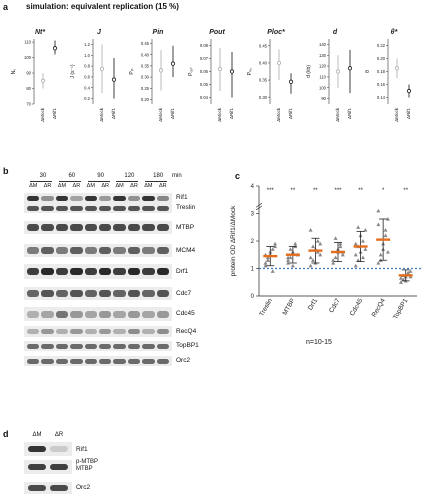 This screenshot has width=423, height=500. I want to click on y-tick-label: 0.45, so click(145, 43).